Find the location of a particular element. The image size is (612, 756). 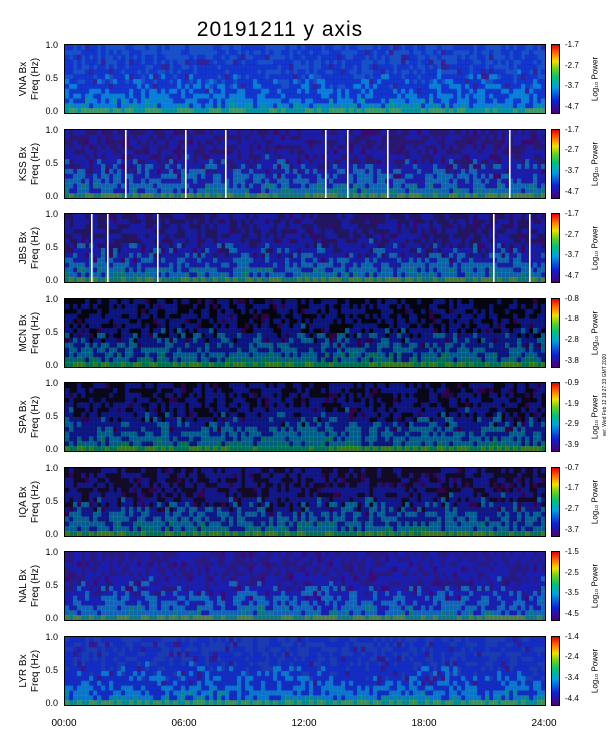

colorbar-tick-label: -2.7 is located at coordinates (572, 150).